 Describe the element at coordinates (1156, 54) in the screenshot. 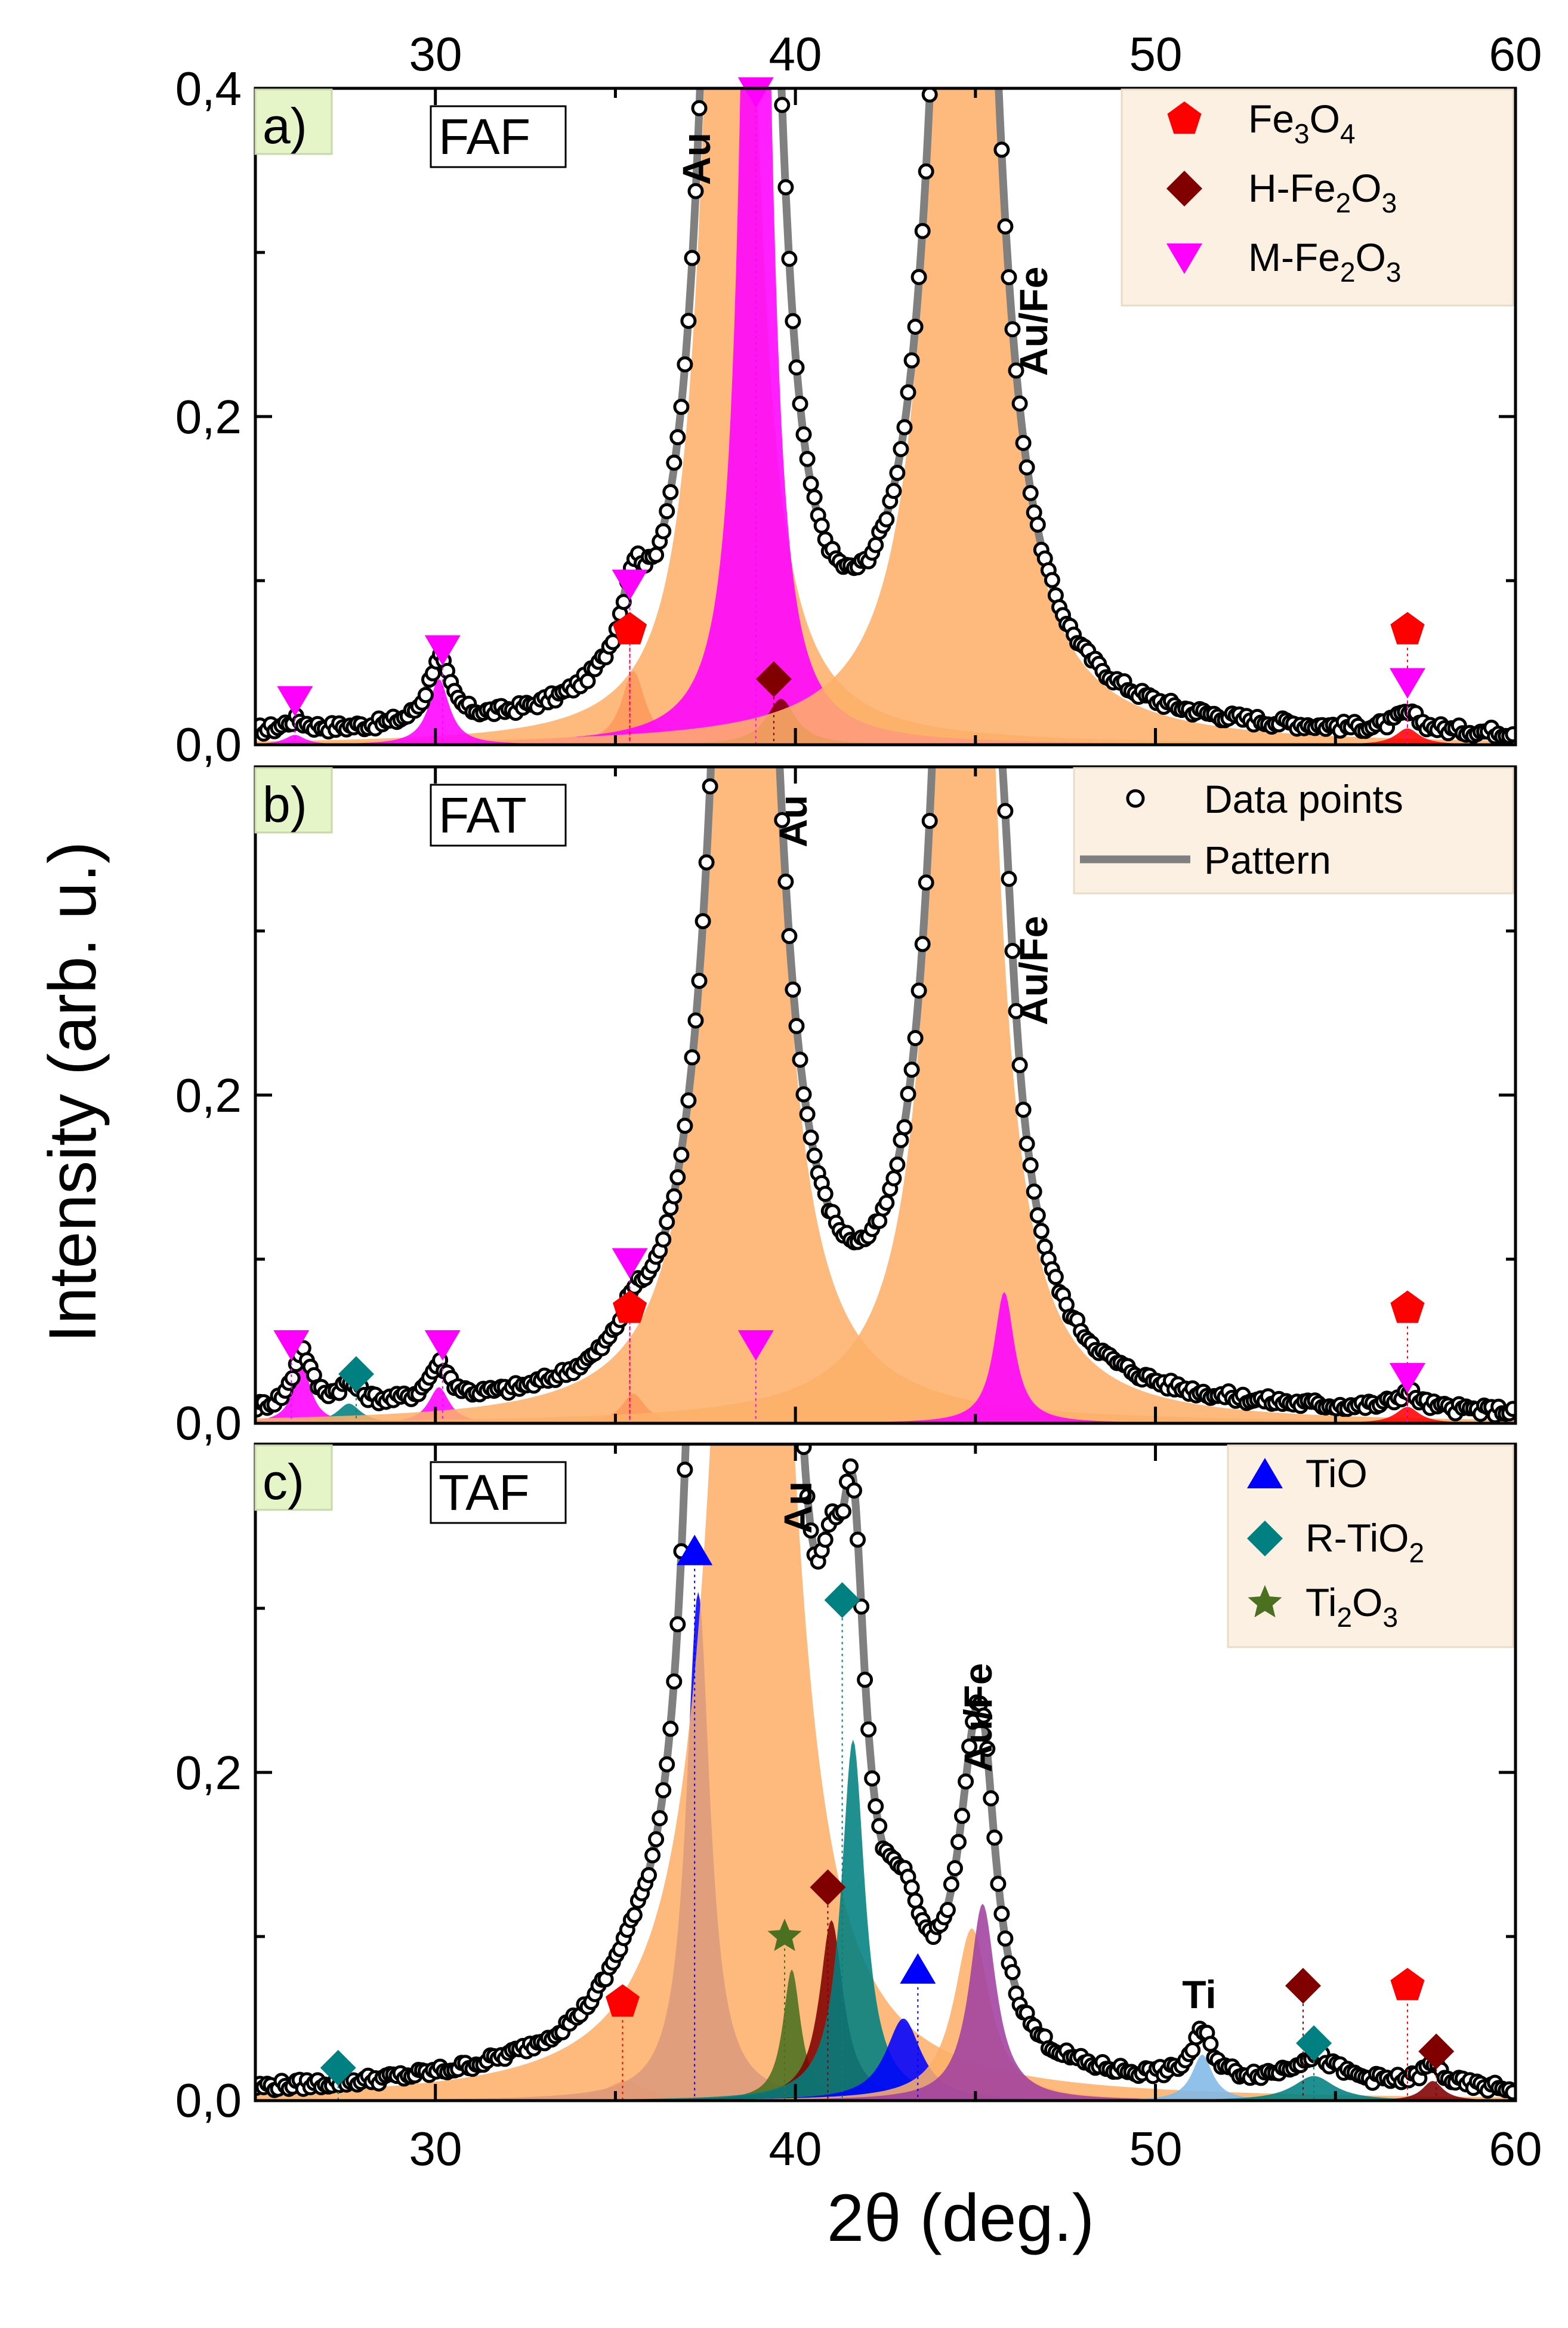

I see `top-x-tick-50: 50` at that location.